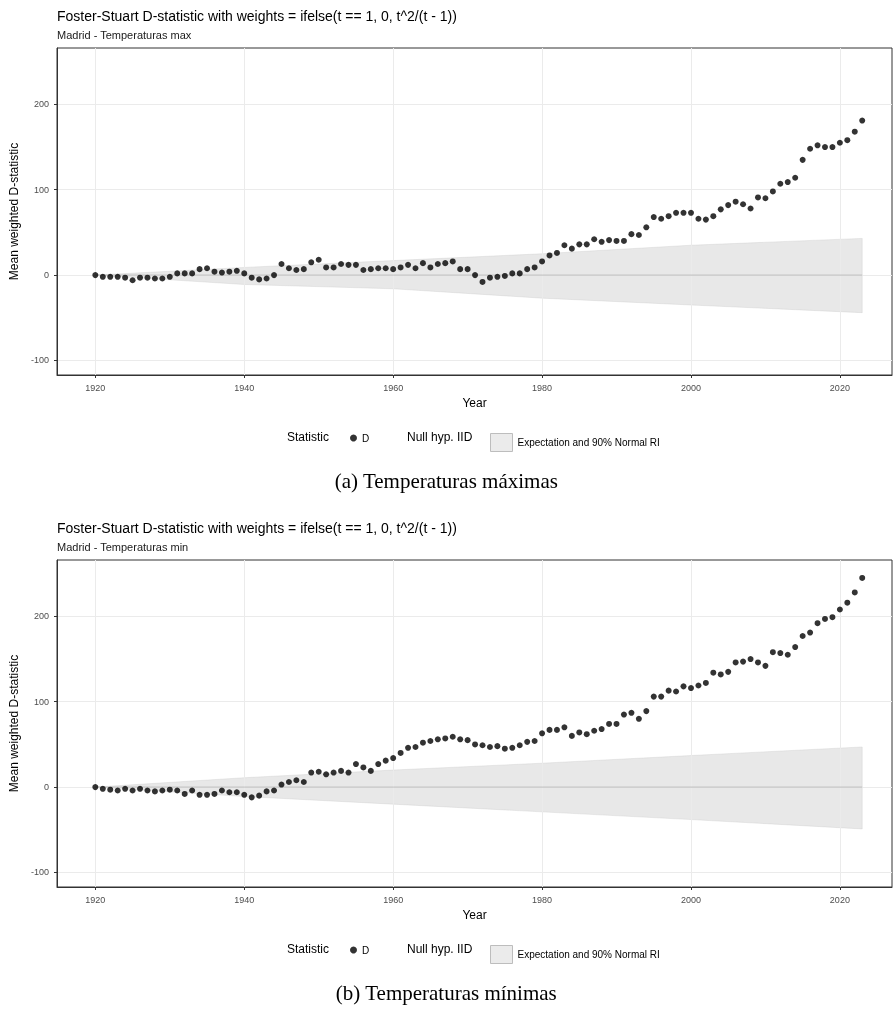 The height and width of the screenshot is (1025, 893). I want to click on text: (a) Temperaturas máximas, so click(446, 480).